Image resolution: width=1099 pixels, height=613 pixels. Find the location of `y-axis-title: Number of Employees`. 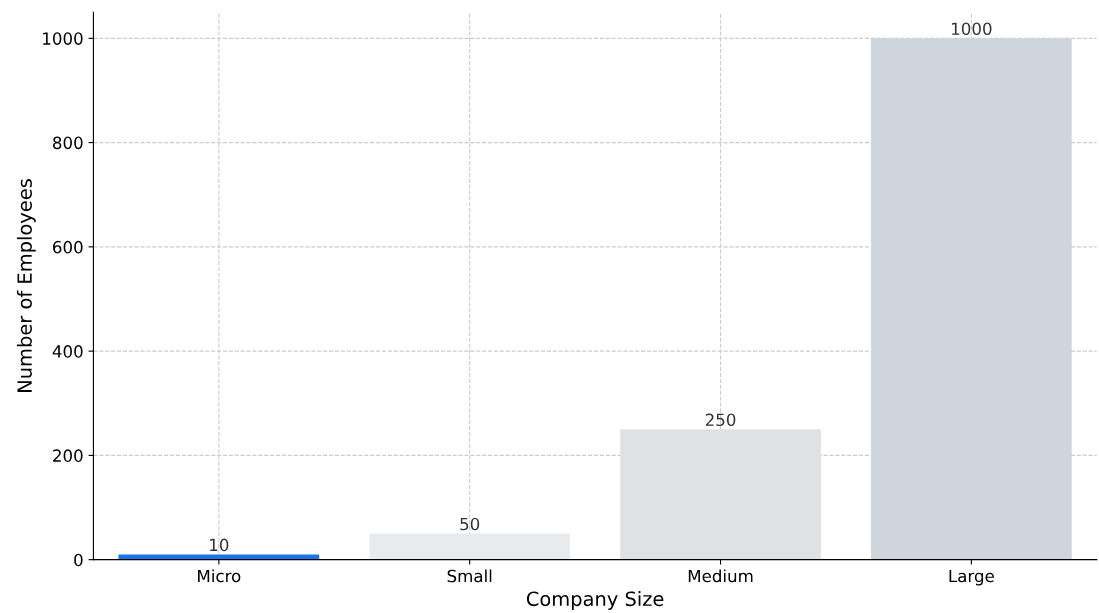

y-axis-title: Number of Employees is located at coordinates (26, 285).